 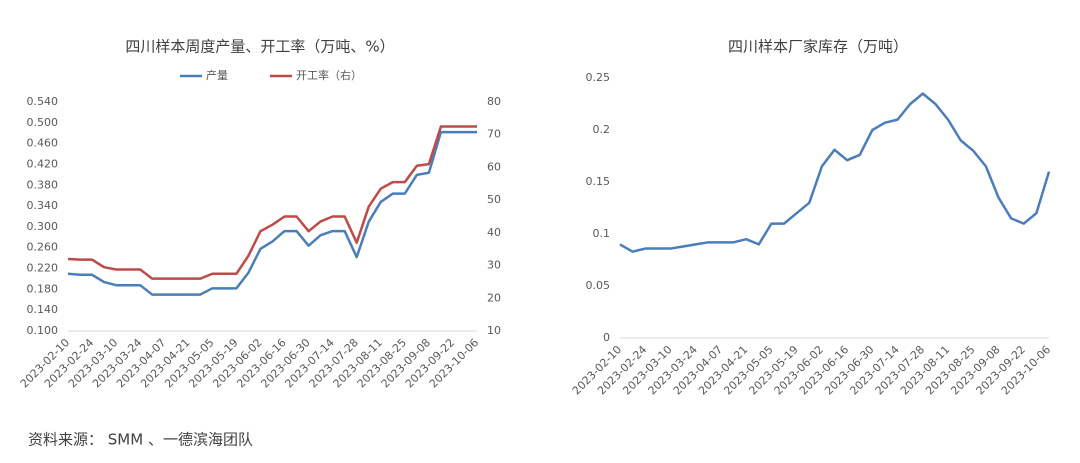 I want to click on y-tick-label: 0.1, so click(x=602, y=233).